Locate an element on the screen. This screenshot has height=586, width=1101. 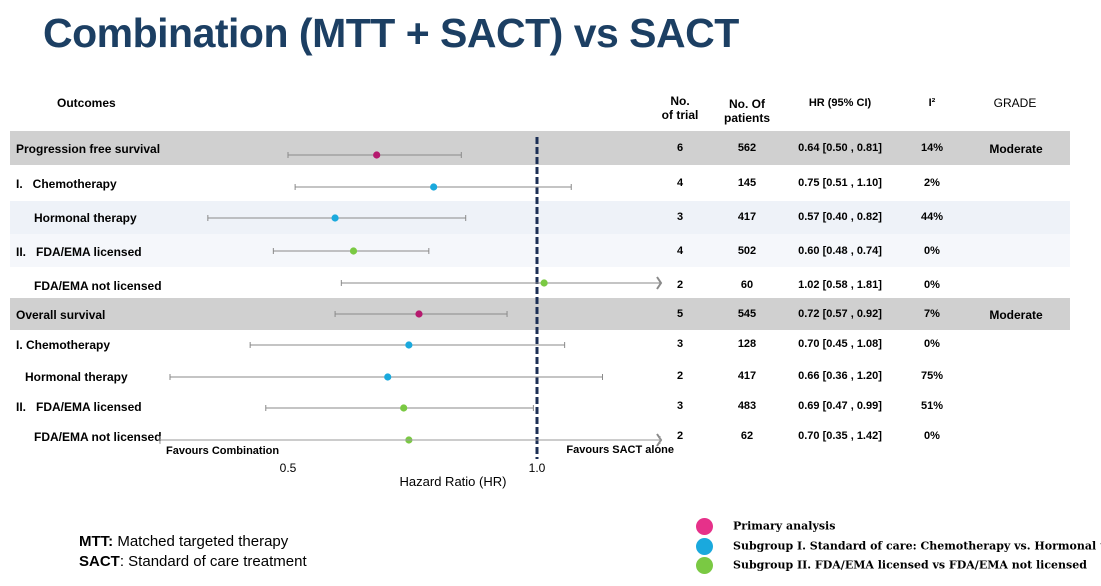
footnote-abbr: MTT: is located at coordinates (96, 541).